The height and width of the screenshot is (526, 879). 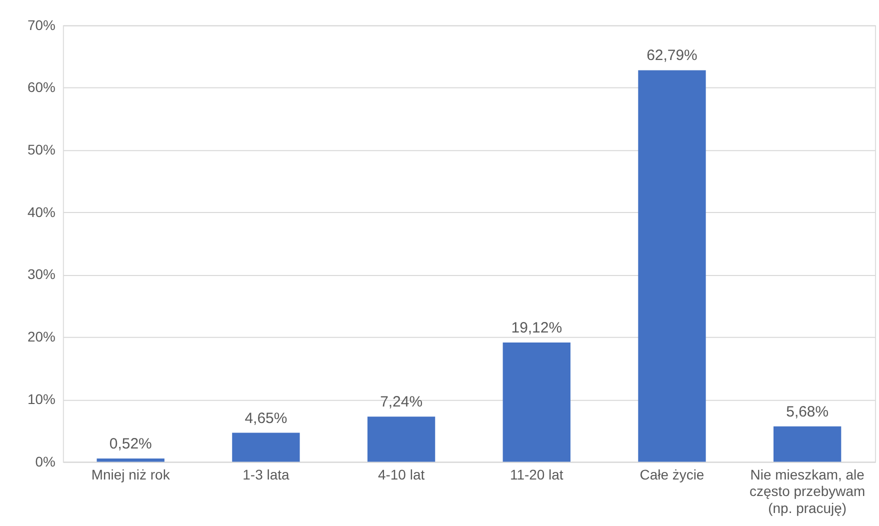 I want to click on data-label: 4,65%, so click(x=266, y=418).